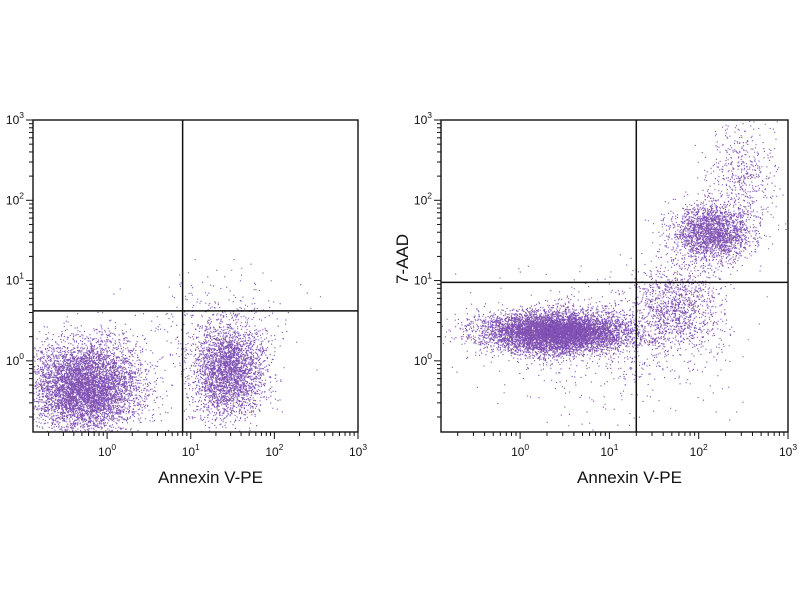 The height and width of the screenshot is (600, 800). I want to click on population-sparse-scatter, so click(217, 323).